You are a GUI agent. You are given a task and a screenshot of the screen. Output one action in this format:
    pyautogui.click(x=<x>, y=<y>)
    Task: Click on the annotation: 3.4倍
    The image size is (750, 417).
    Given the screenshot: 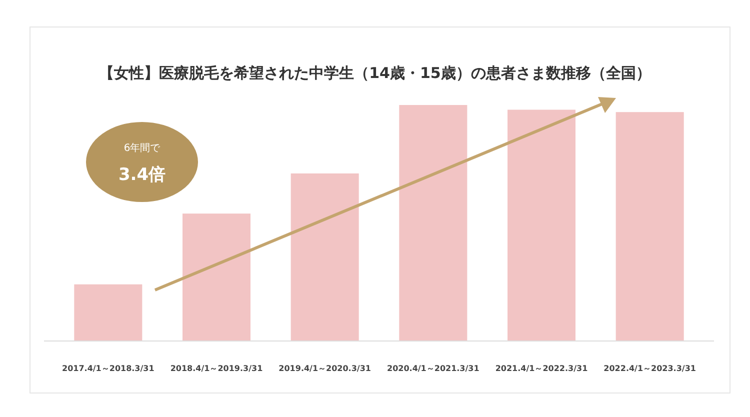 What is the action you would take?
    pyautogui.click(x=142, y=175)
    